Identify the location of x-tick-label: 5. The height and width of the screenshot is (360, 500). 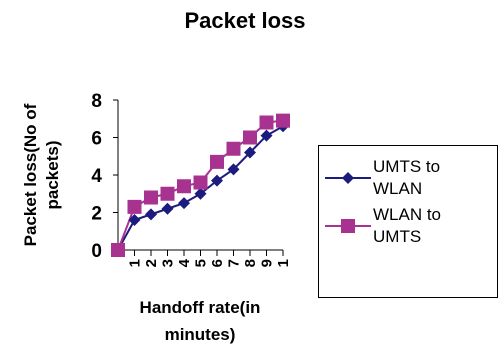
(201, 263).